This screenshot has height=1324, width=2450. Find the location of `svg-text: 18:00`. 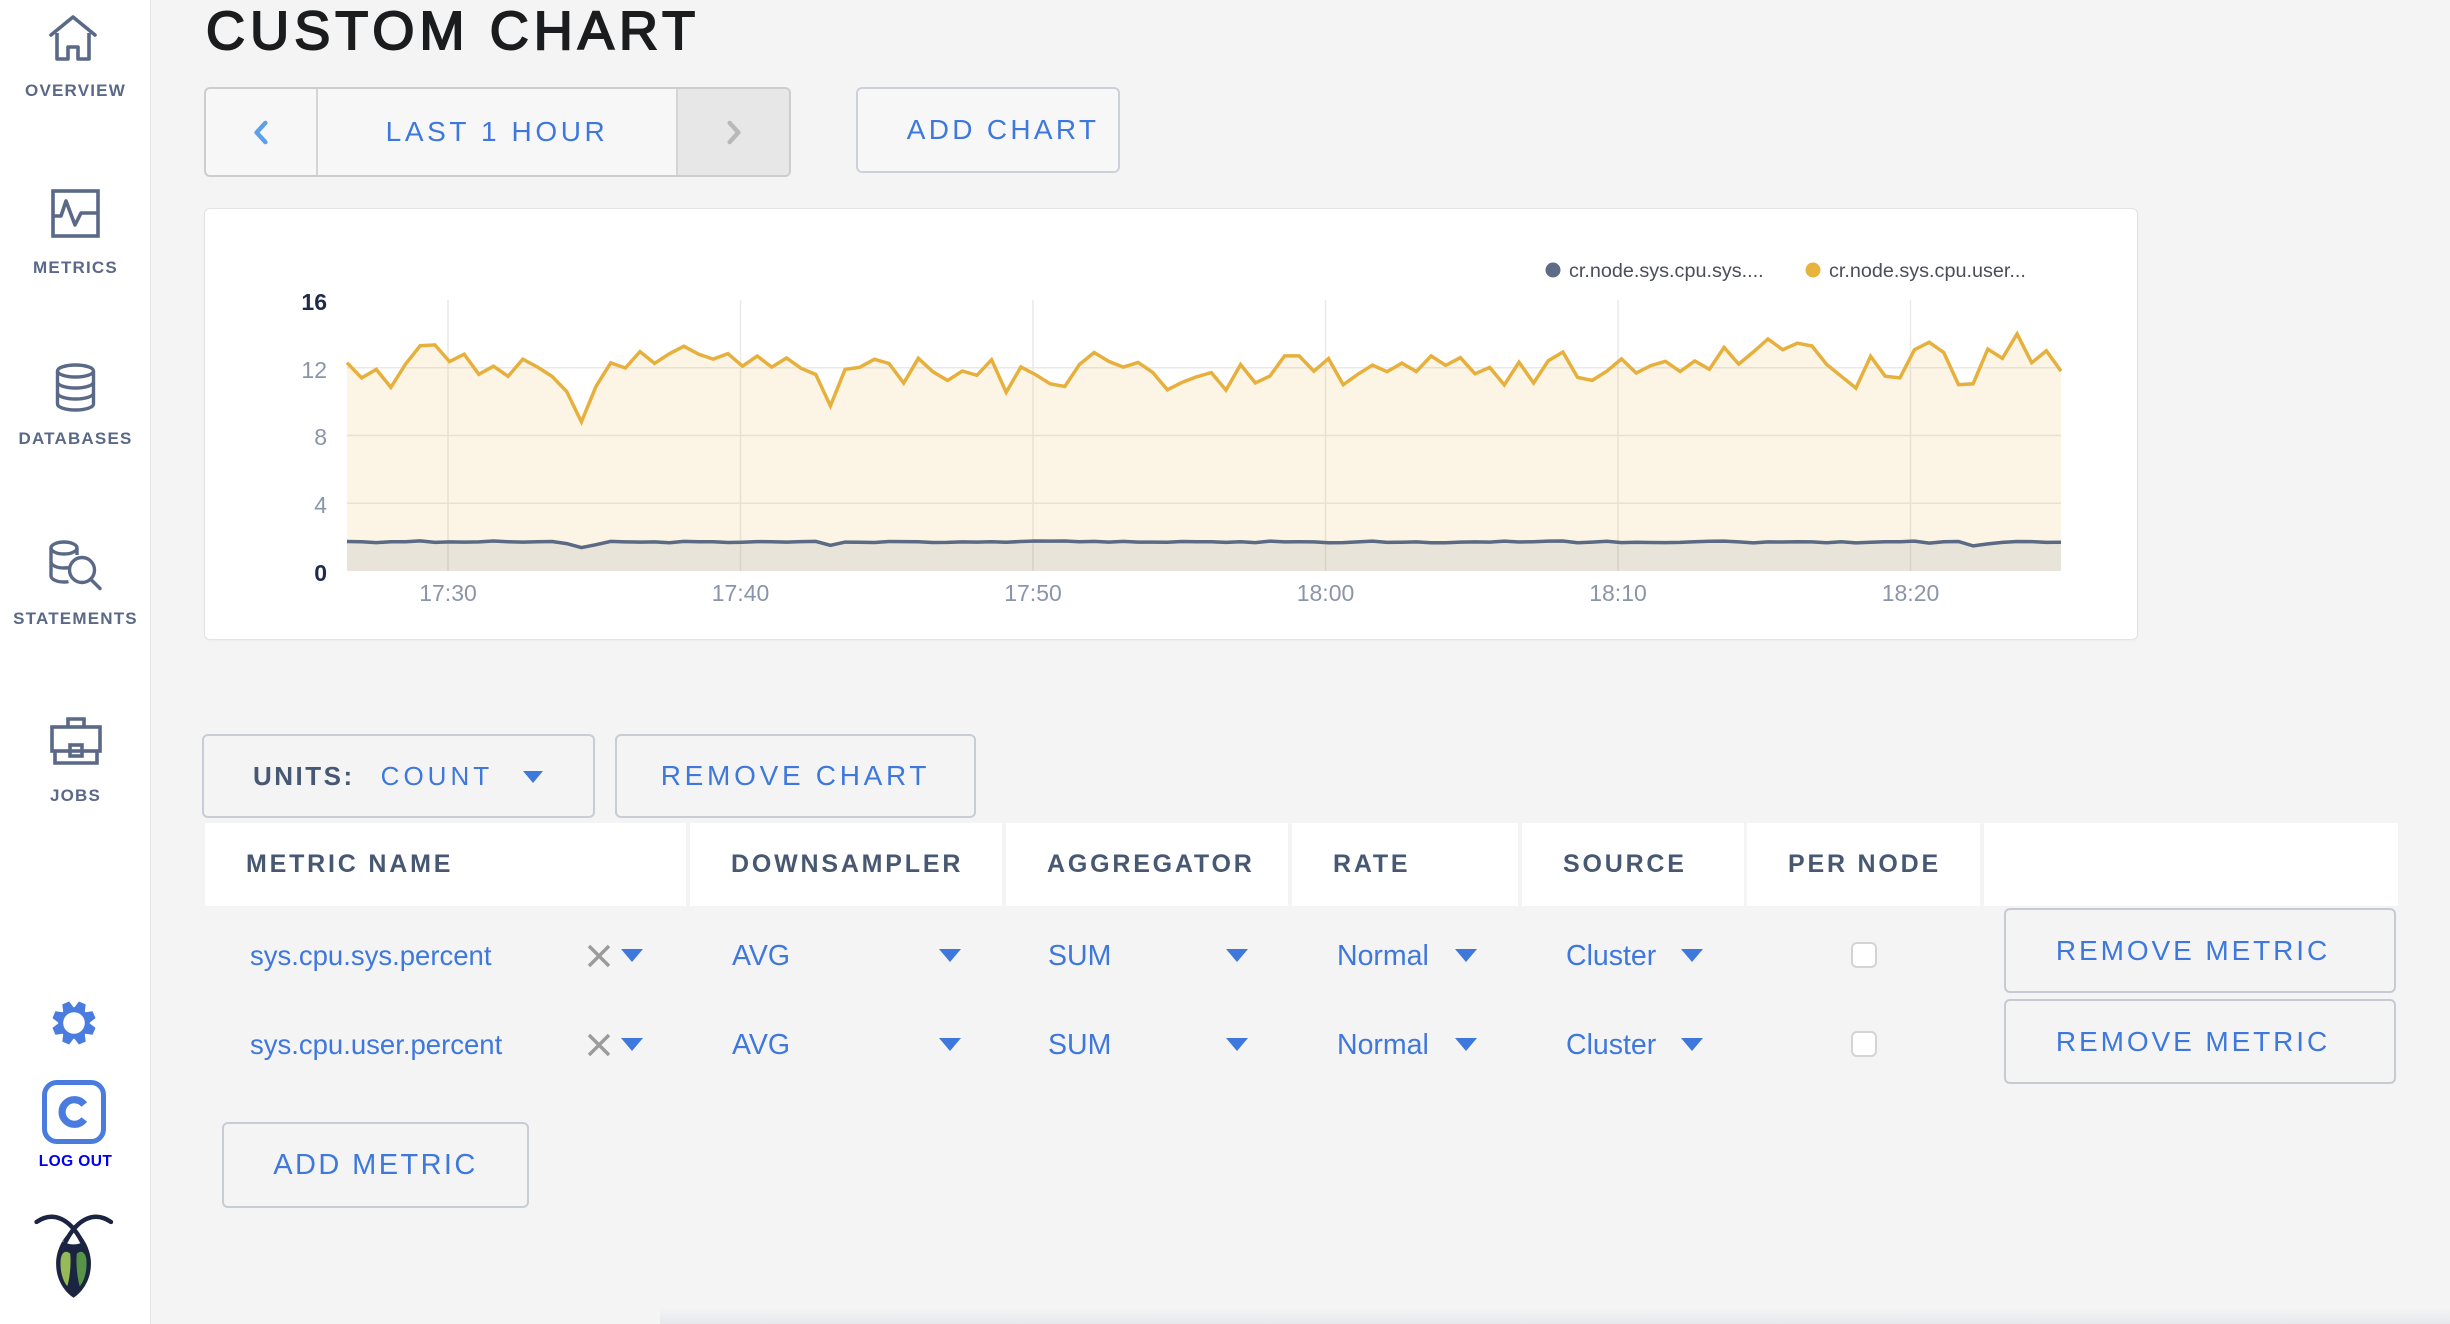

svg-text: 18:00 is located at coordinates (1326, 593).